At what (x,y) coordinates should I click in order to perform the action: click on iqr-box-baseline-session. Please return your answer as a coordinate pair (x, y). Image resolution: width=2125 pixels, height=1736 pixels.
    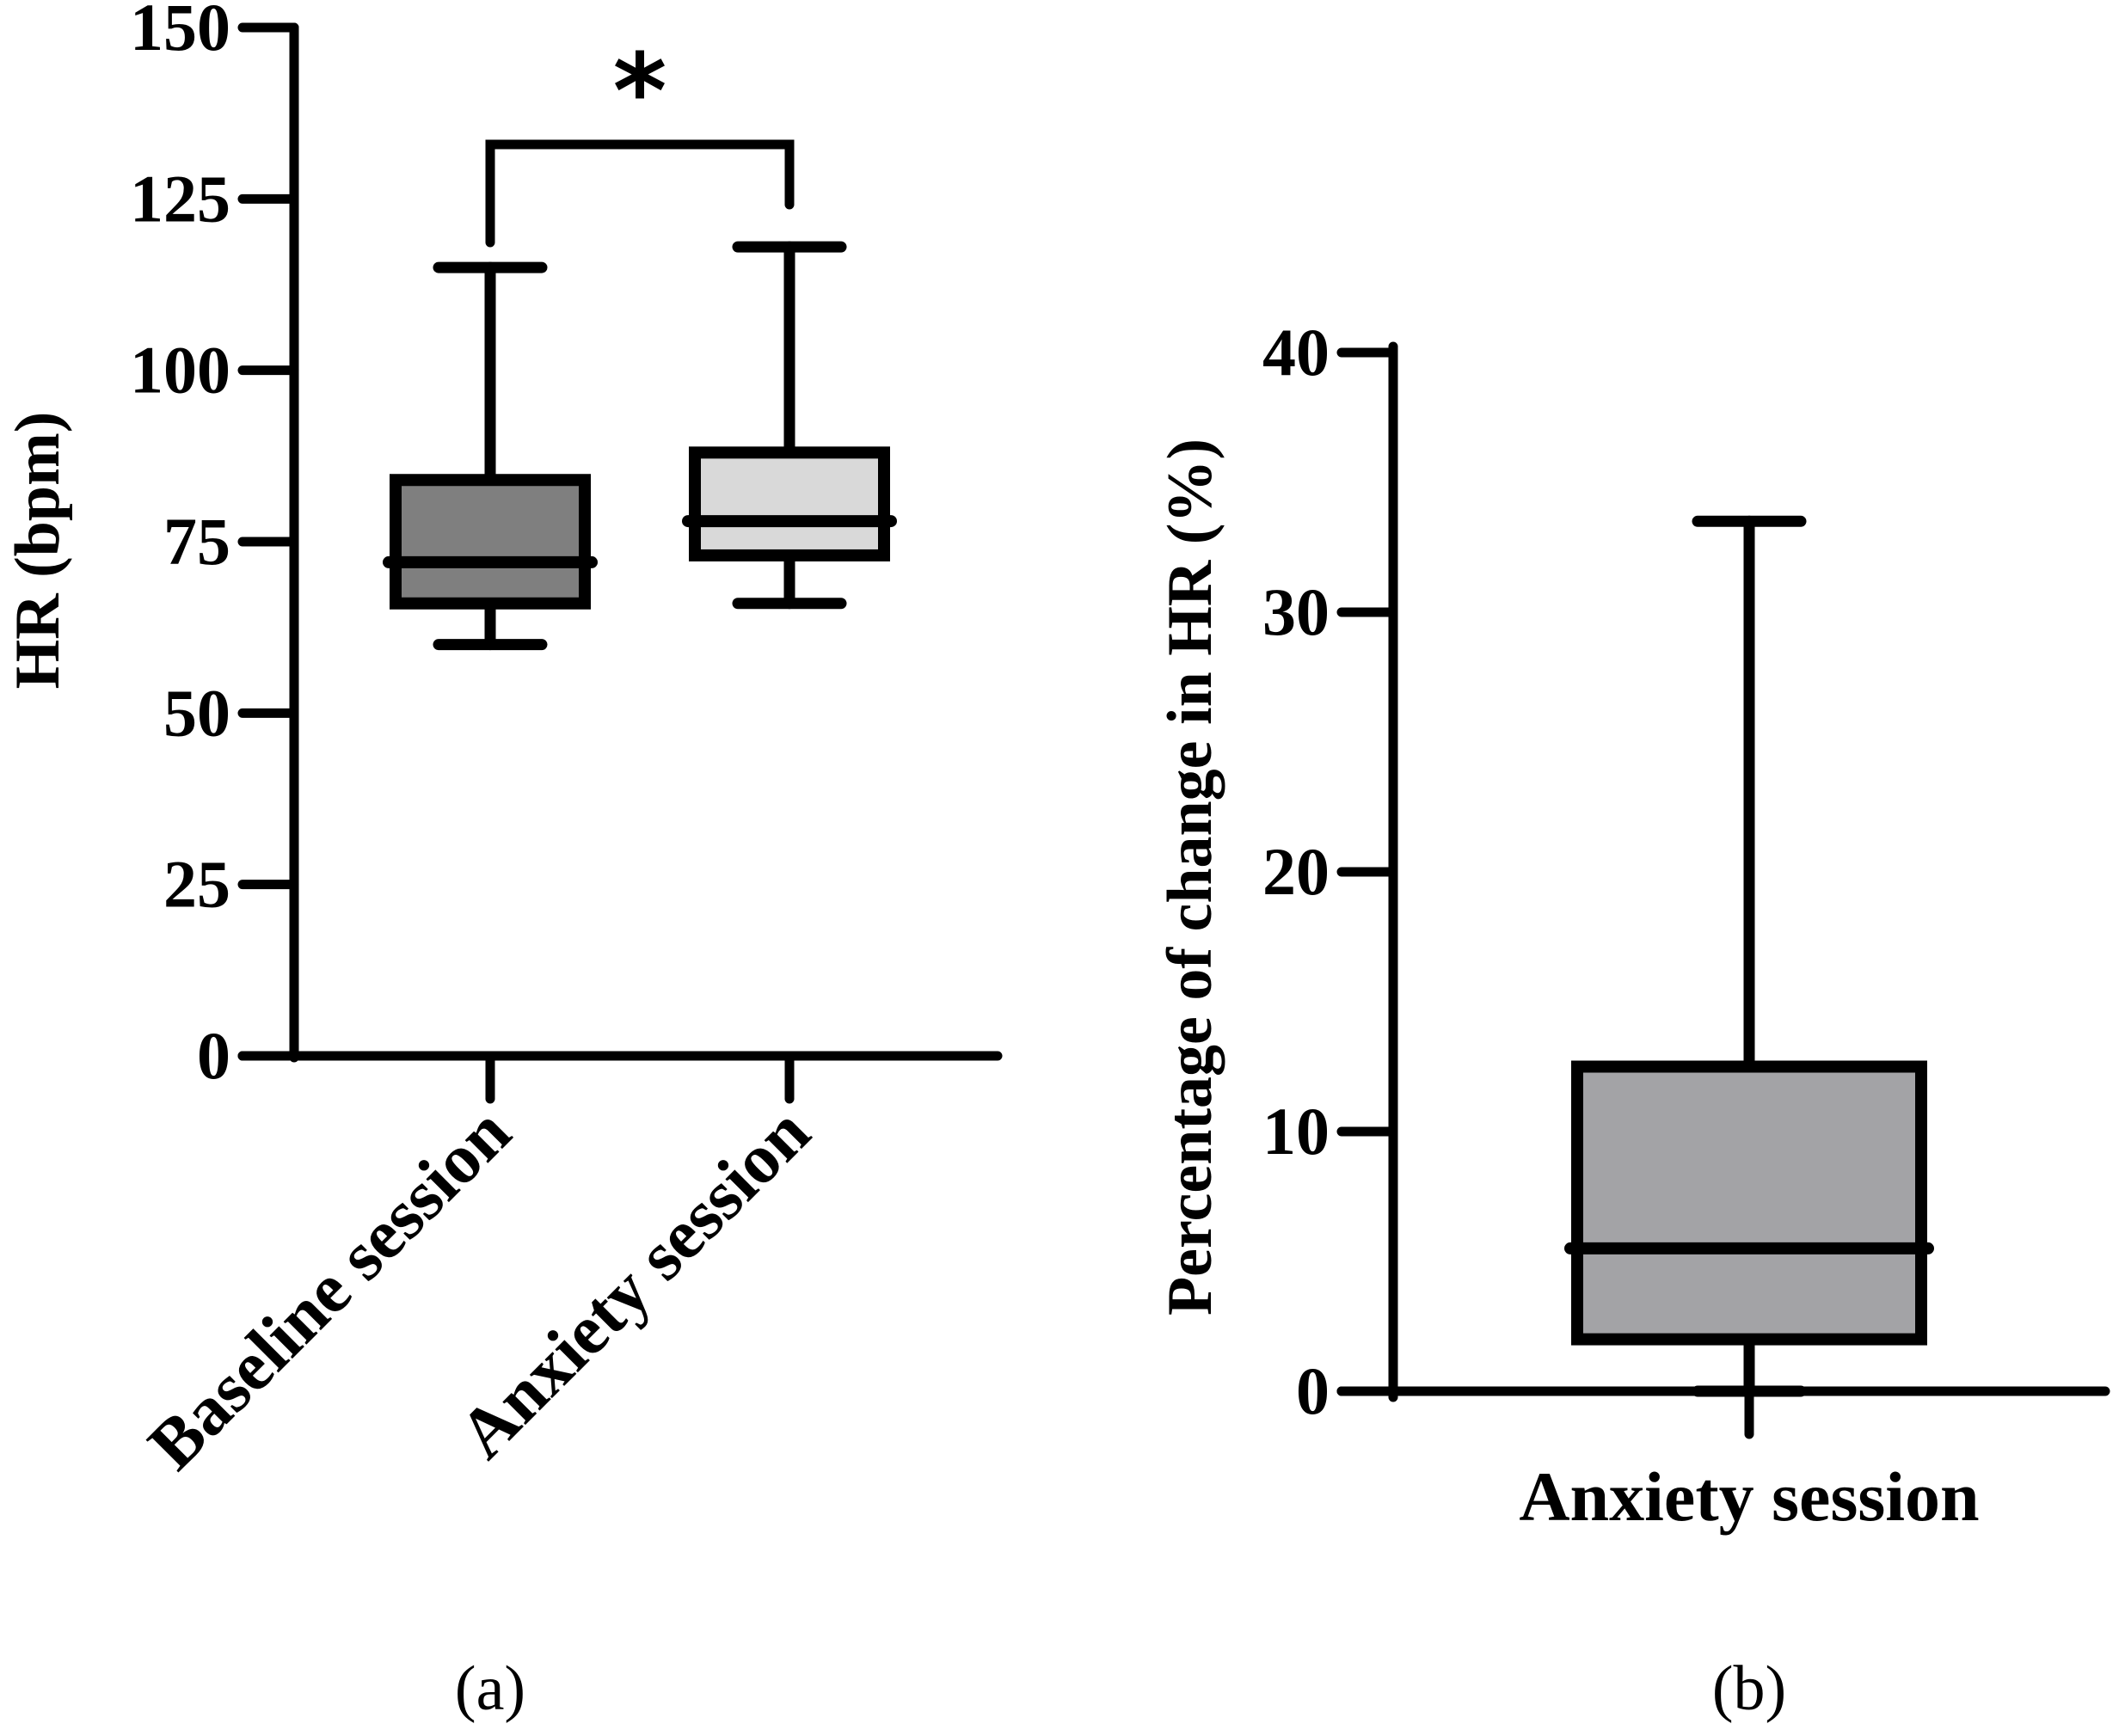
    Looking at the image, I should click on (491, 542).